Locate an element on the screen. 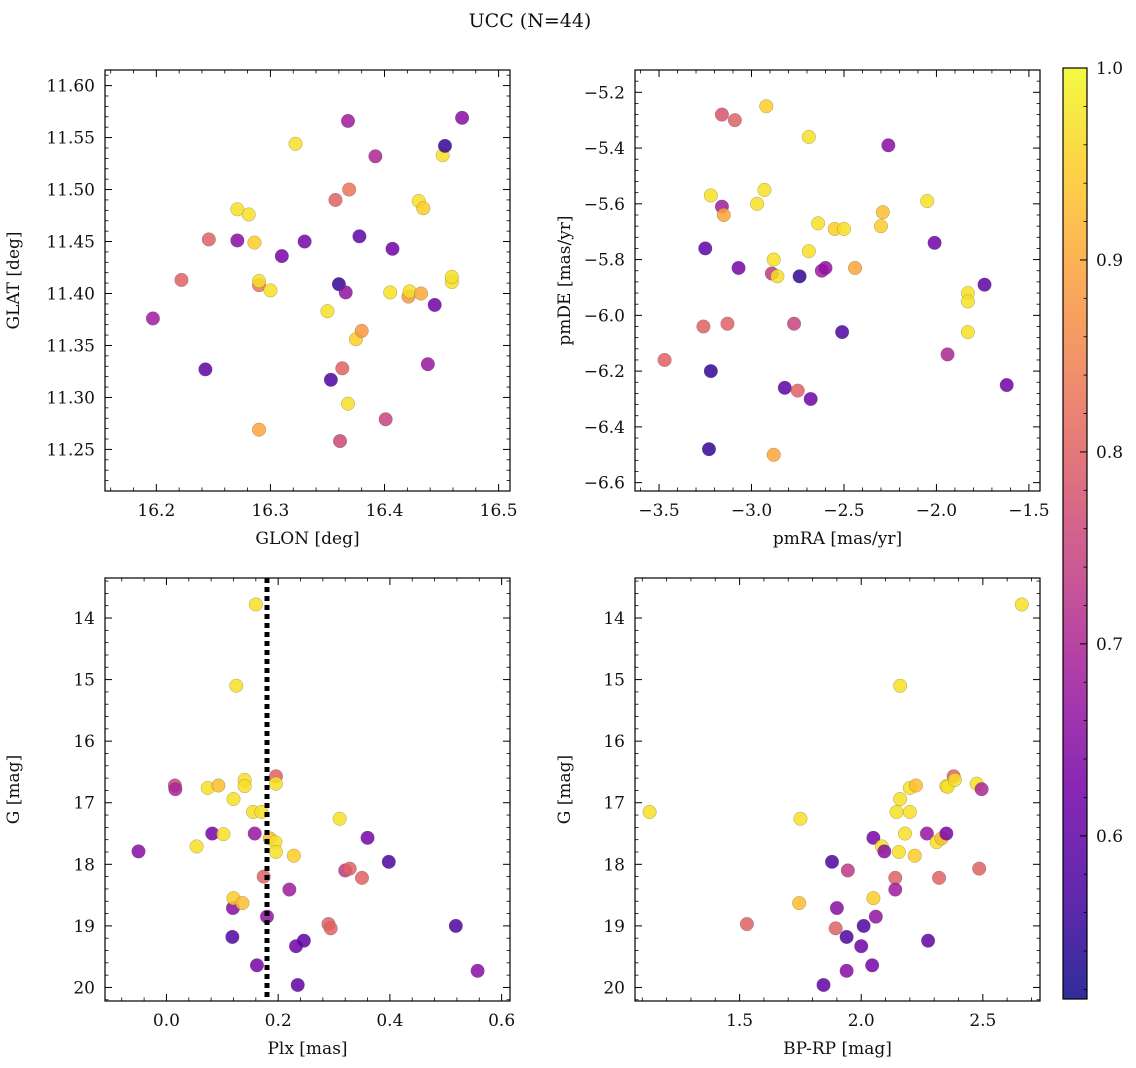  x-tick-label: 0.2 is located at coordinates (278, 1021).